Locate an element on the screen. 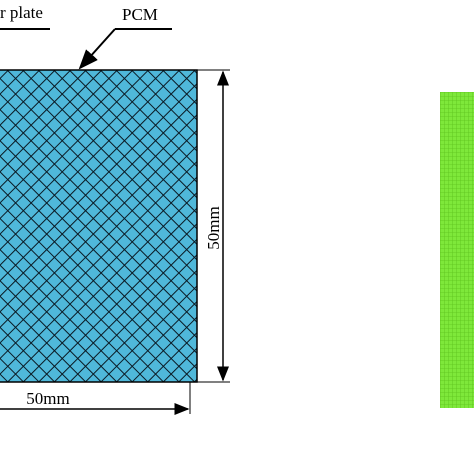 The width and height of the screenshot is (474, 474). width-label: 50mm is located at coordinates (47, 398).